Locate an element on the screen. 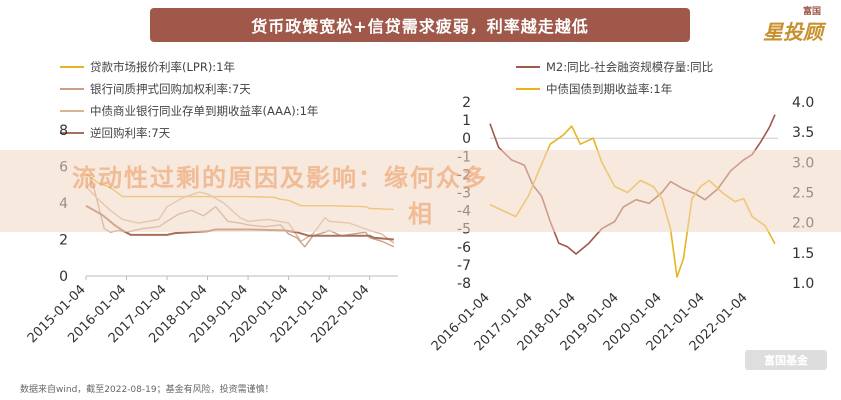 The width and height of the screenshot is (841, 400). right-right-y-tick-label: 1.0 is located at coordinates (803, 284).